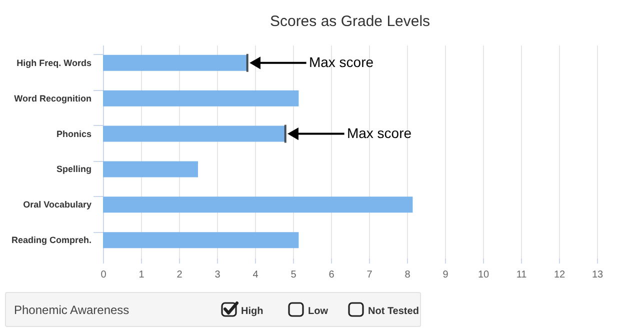  Describe the element at coordinates (522, 275) in the screenshot. I see `x-tick-label: 11` at that location.